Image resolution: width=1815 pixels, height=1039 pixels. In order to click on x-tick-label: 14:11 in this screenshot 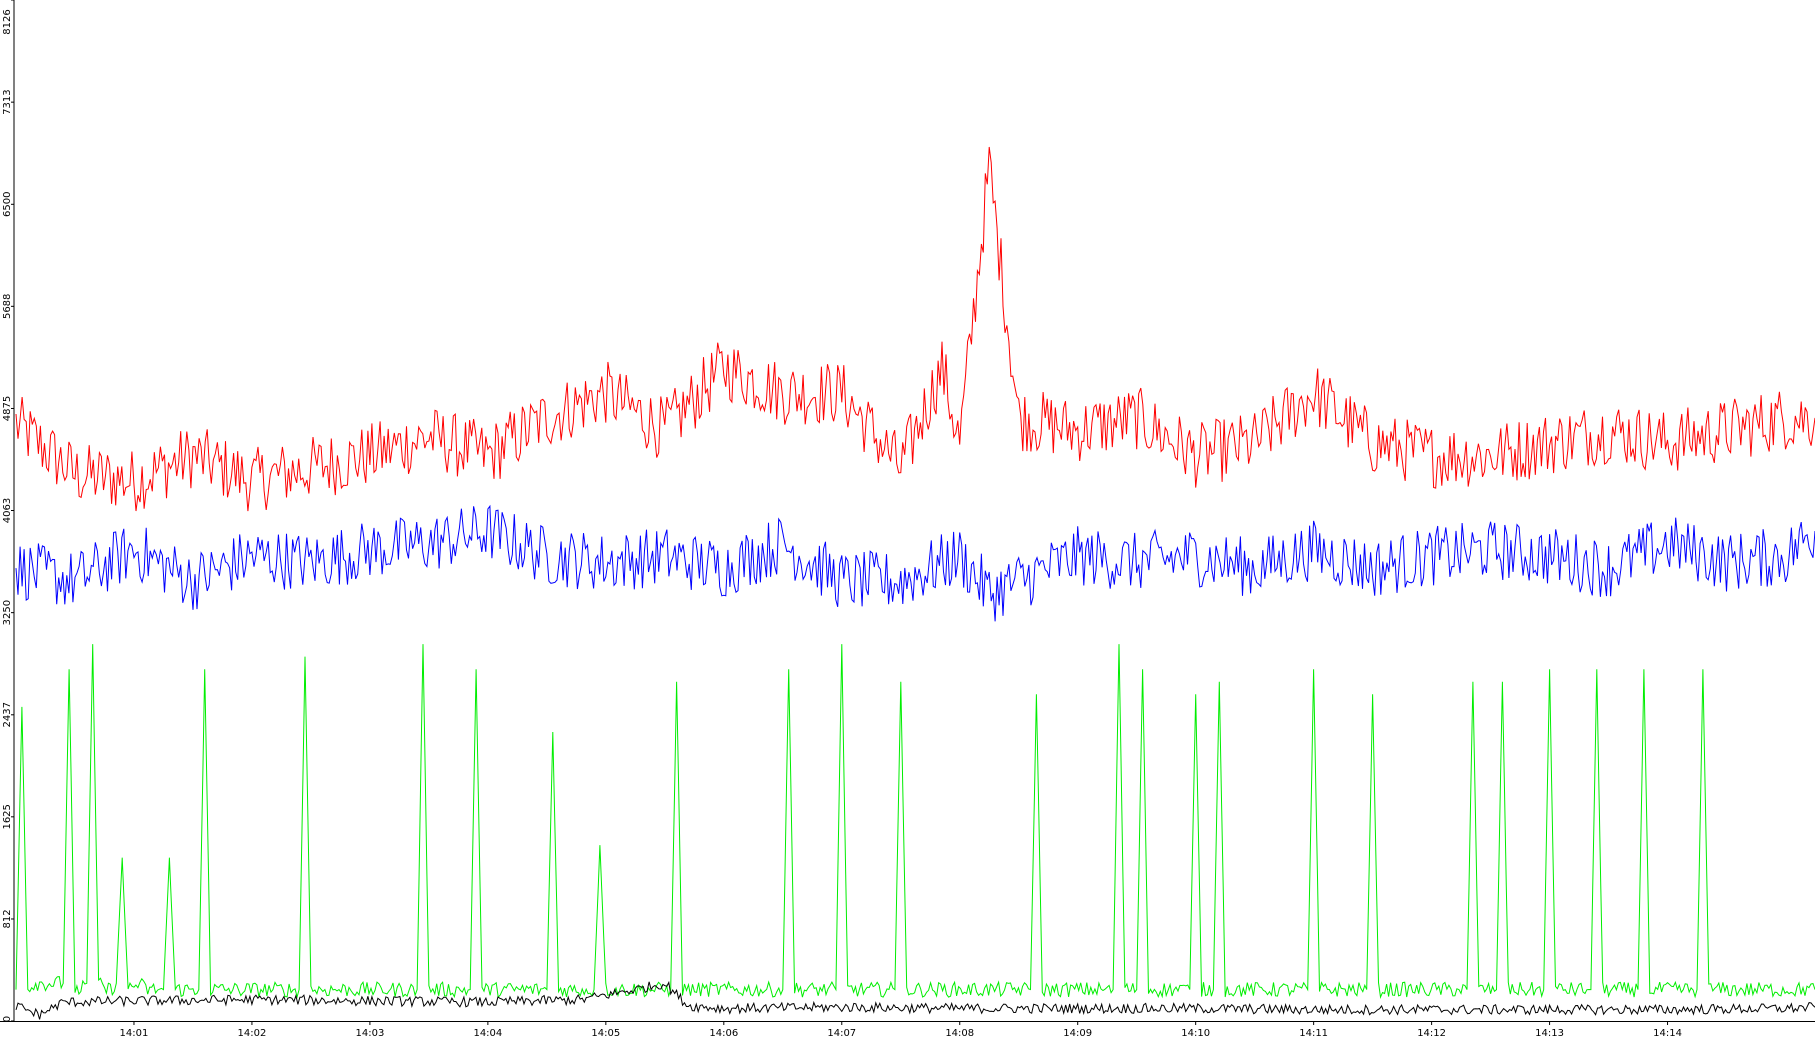, I will do `click(1313, 1033)`.